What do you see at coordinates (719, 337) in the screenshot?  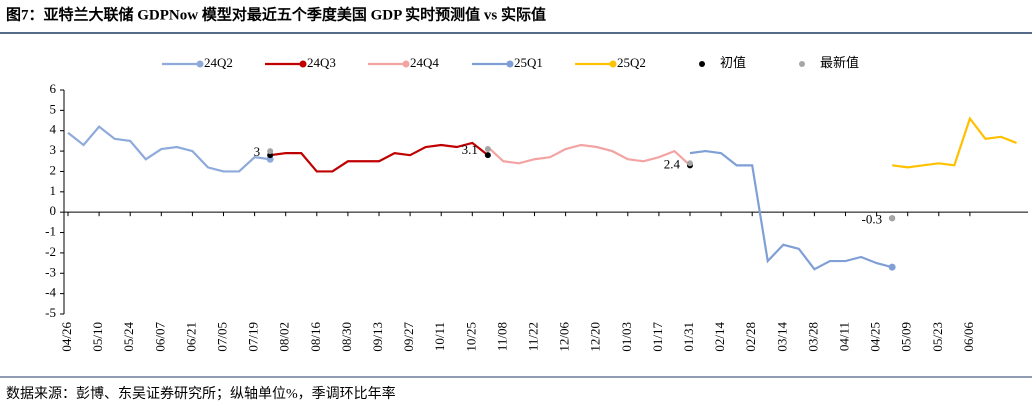 I see `x-tick-label: 02/14` at bounding box center [719, 337].